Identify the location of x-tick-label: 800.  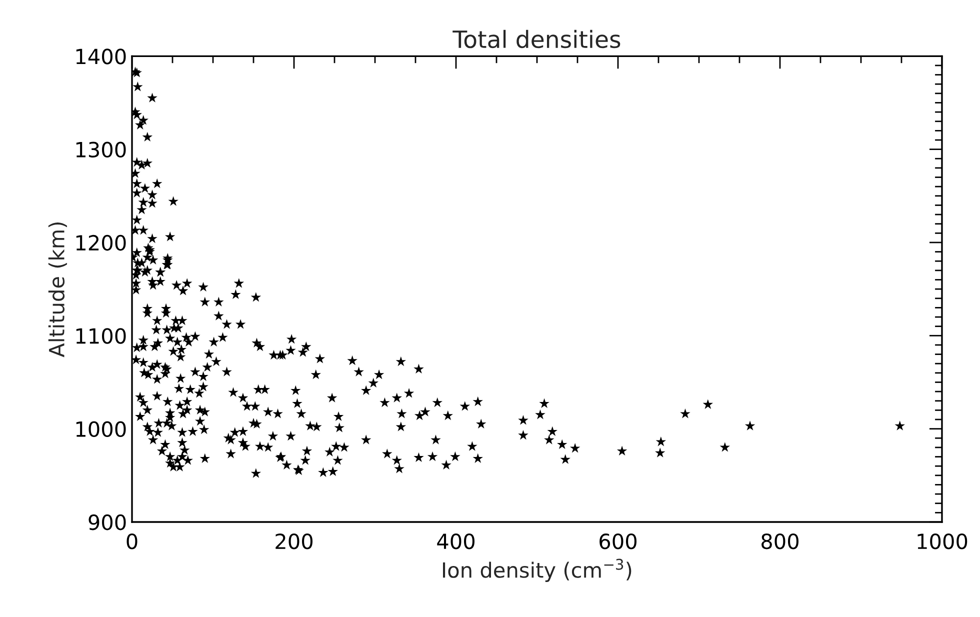
(780, 541).